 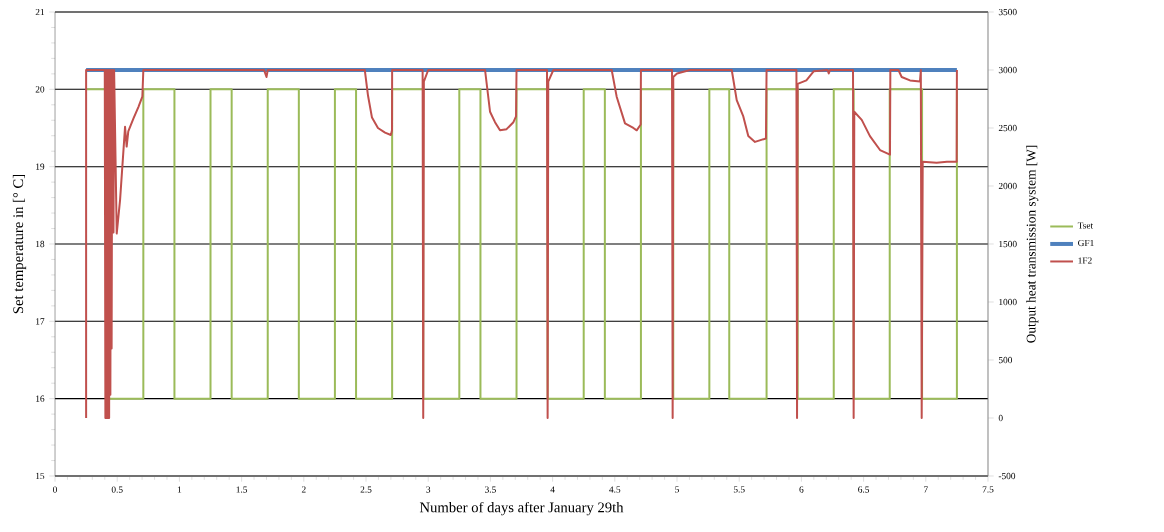 What do you see at coordinates (1007, 186) in the screenshot?
I see `y2-tick-label: 2000` at bounding box center [1007, 186].